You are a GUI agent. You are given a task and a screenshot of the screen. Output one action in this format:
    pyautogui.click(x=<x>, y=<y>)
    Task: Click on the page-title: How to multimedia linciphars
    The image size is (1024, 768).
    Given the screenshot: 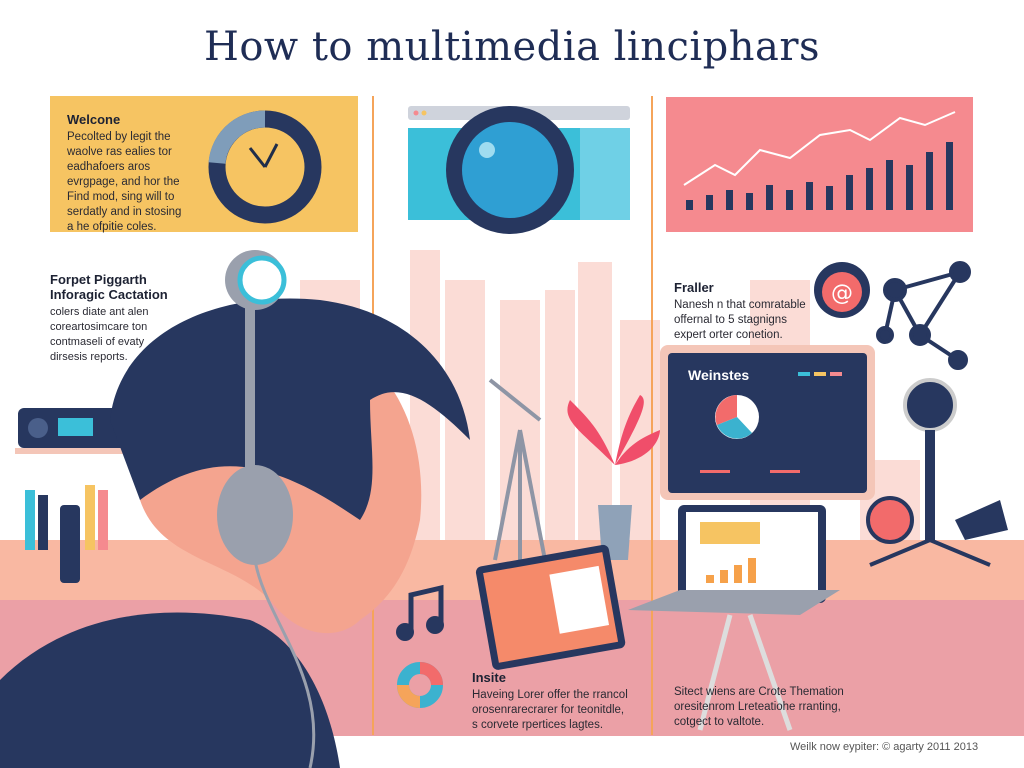 What is the action you would take?
    pyautogui.click(x=512, y=47)
    